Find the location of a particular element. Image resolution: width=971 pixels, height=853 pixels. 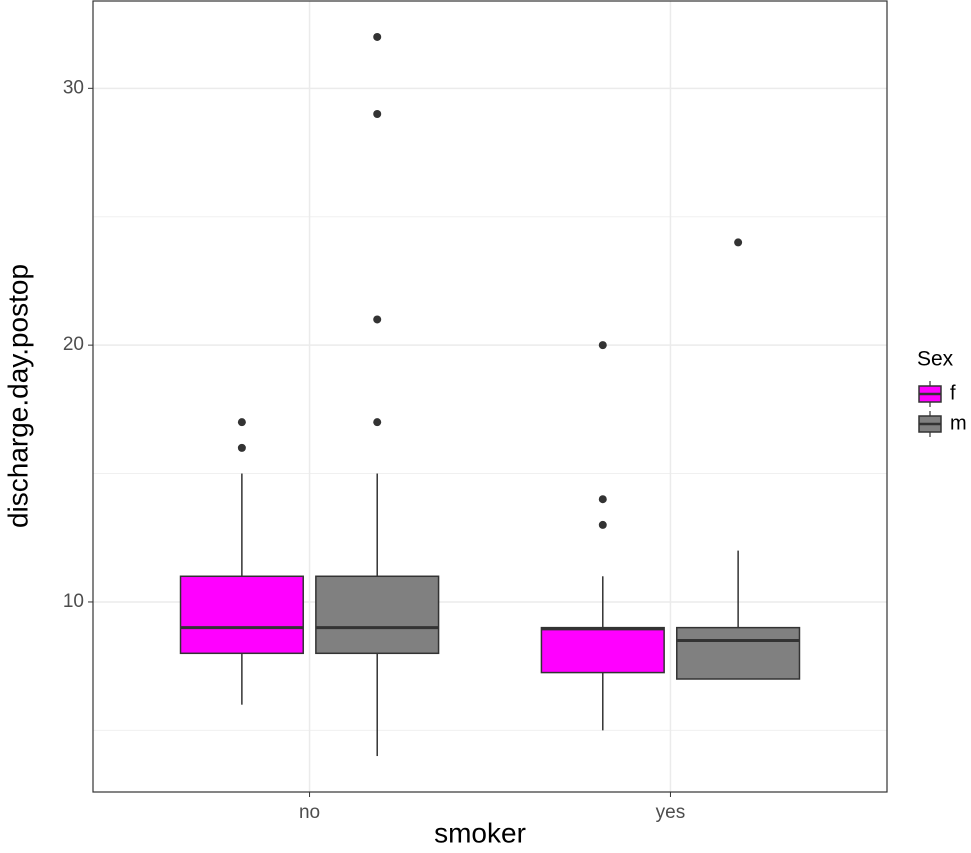

x-axis-title: smoker is located at coordinates (480, 832).